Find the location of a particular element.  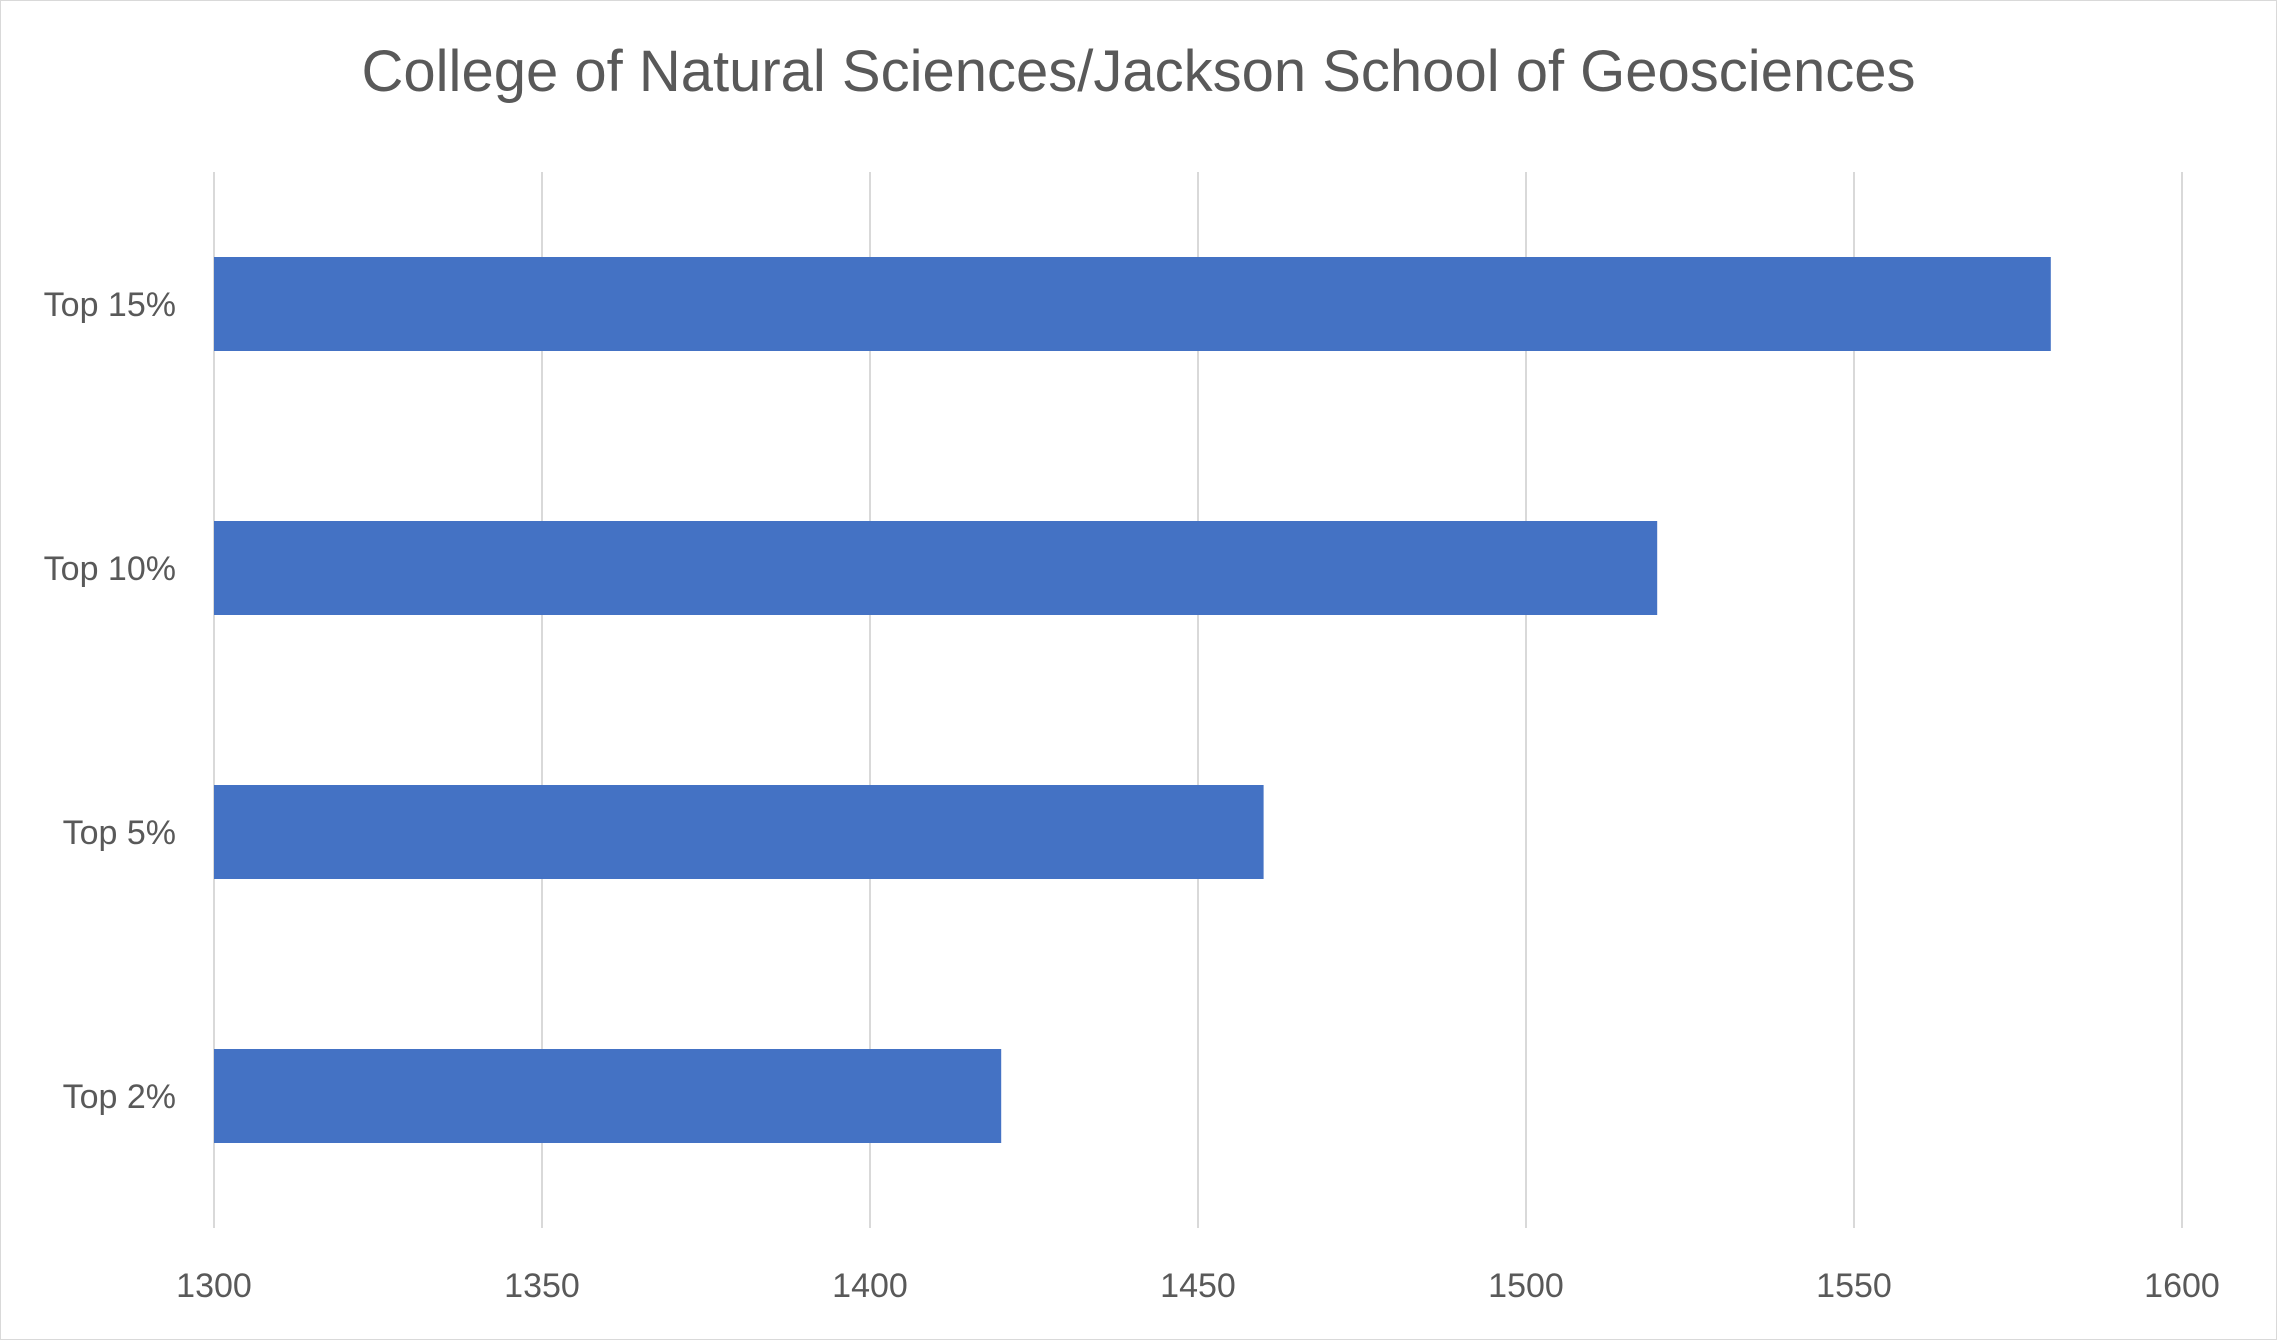

x-axis-ticks: 1300 1350 1400 1450 1500 1550 1600 is located at coordinates (1198, 1286).